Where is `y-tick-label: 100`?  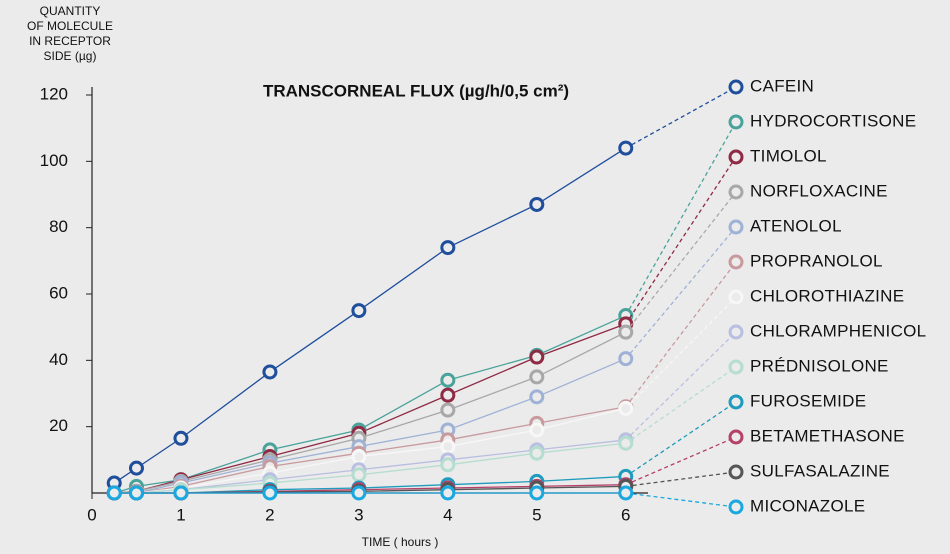
y-tick-label: 100 is located at coordinates (54, 160).